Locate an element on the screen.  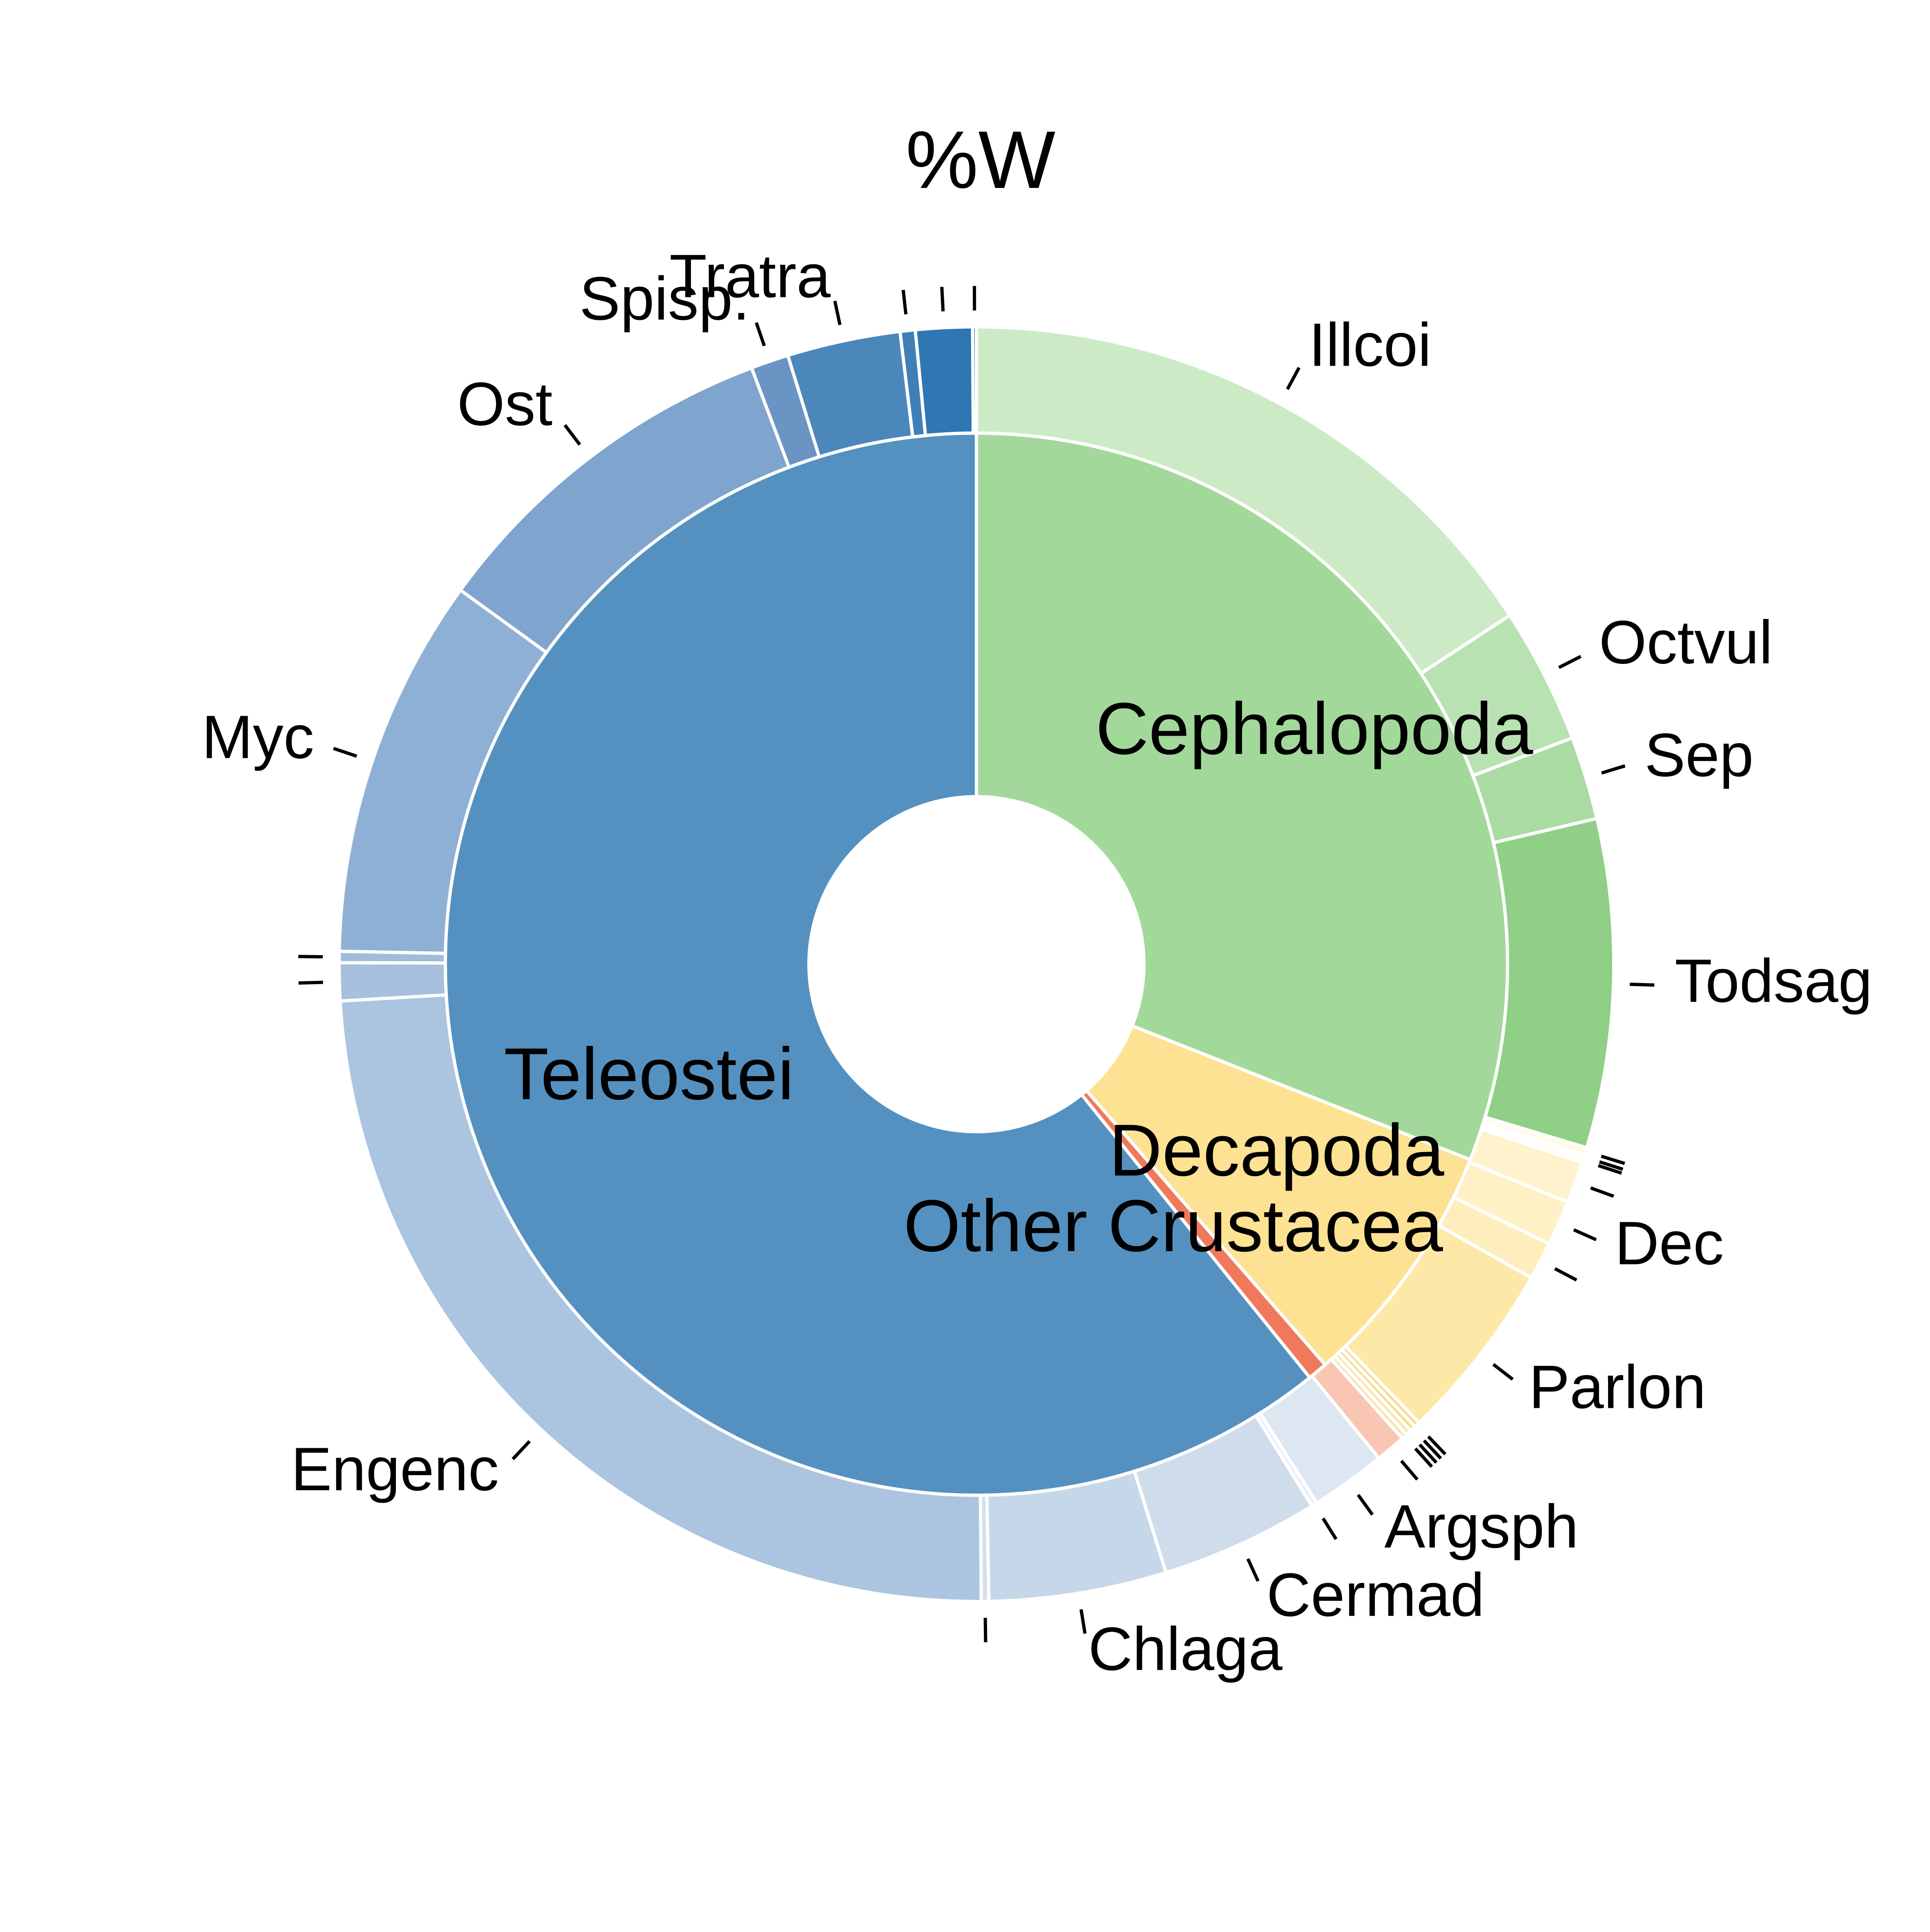
inner-label-other-crustacea: Other Crustacea is located at coordinates (1173, 1226).